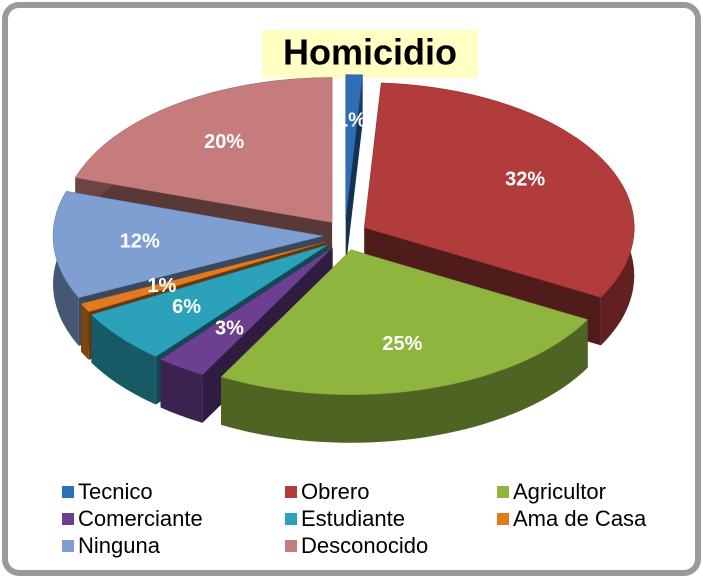  Describe the element at coordinates (119, 545) in the screenshot. I see `legend-label: Ninguna` at that location.